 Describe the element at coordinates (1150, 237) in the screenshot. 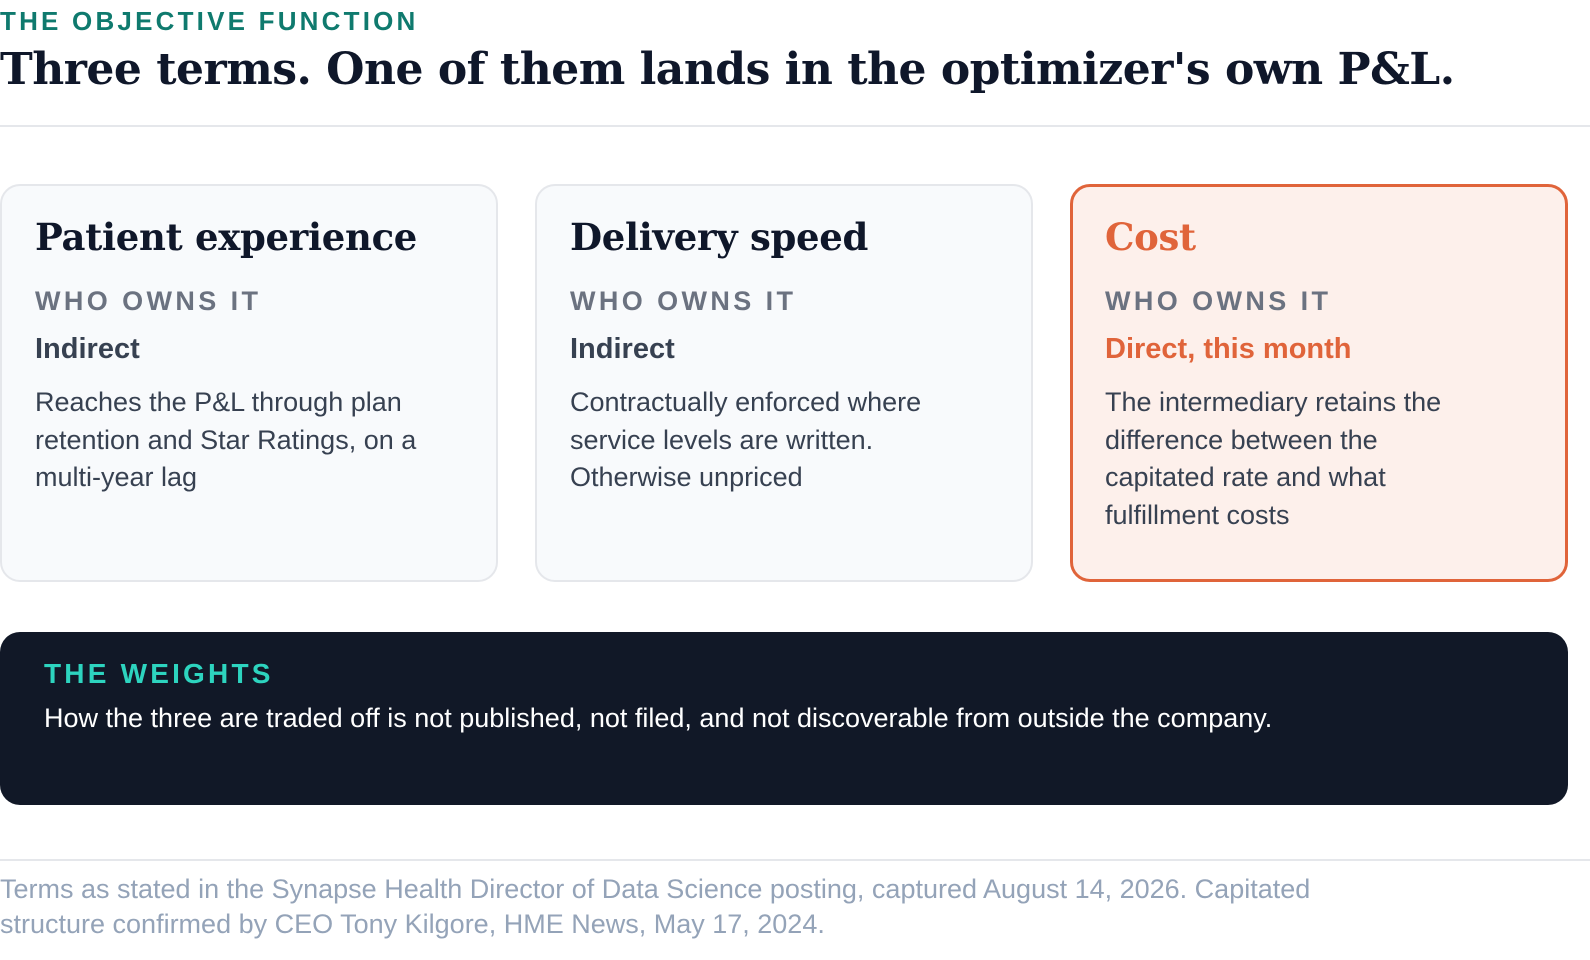

I see `card-title: Cost` at that location.